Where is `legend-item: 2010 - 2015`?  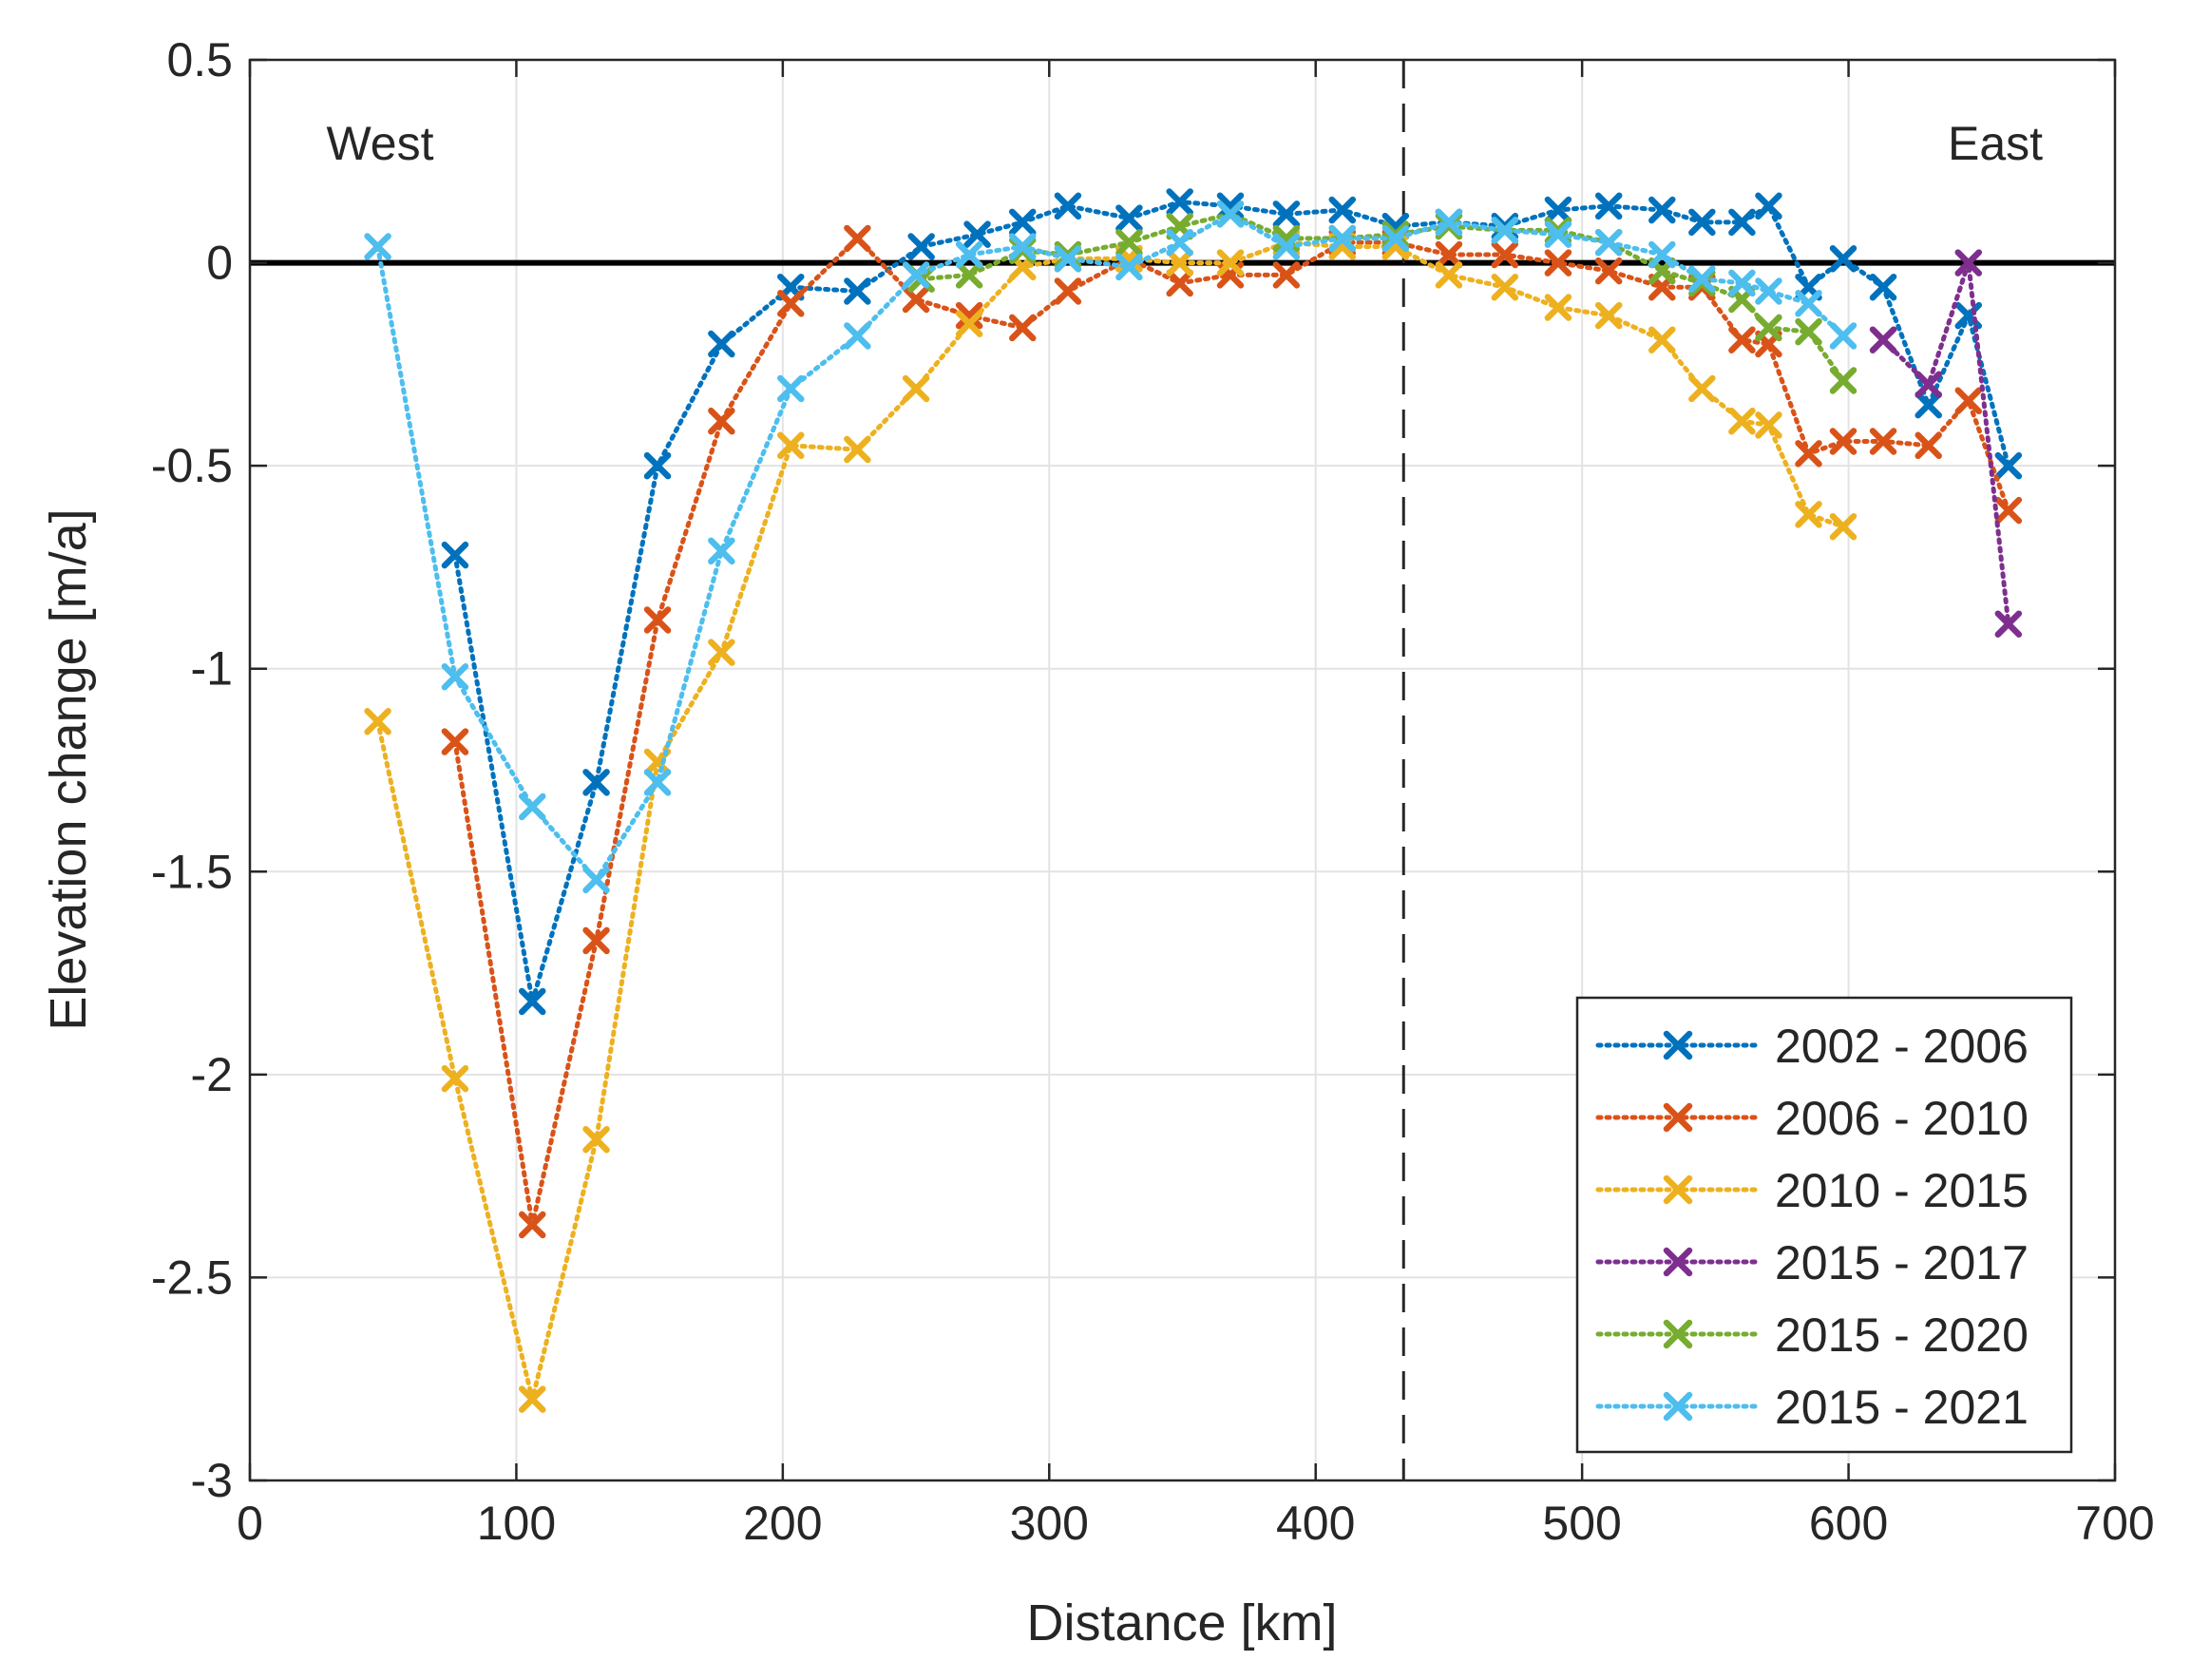 legend-item: 2010 - 2015 is located at coordinates (1812, 1190).